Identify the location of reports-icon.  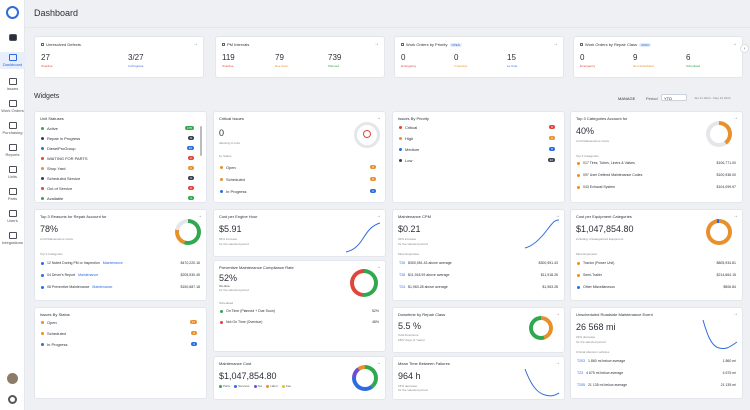
(12, 147).